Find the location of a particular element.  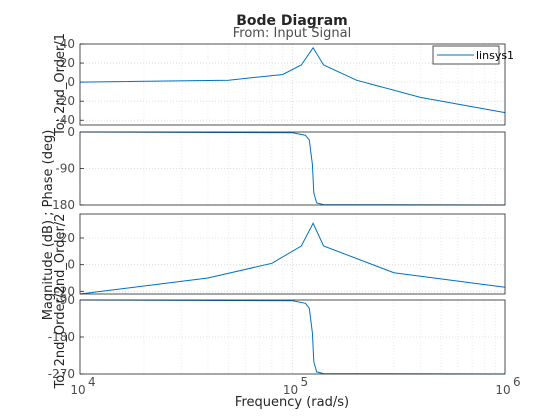

x-tick-label: 10⁴ is located at coordinates (82, 386).